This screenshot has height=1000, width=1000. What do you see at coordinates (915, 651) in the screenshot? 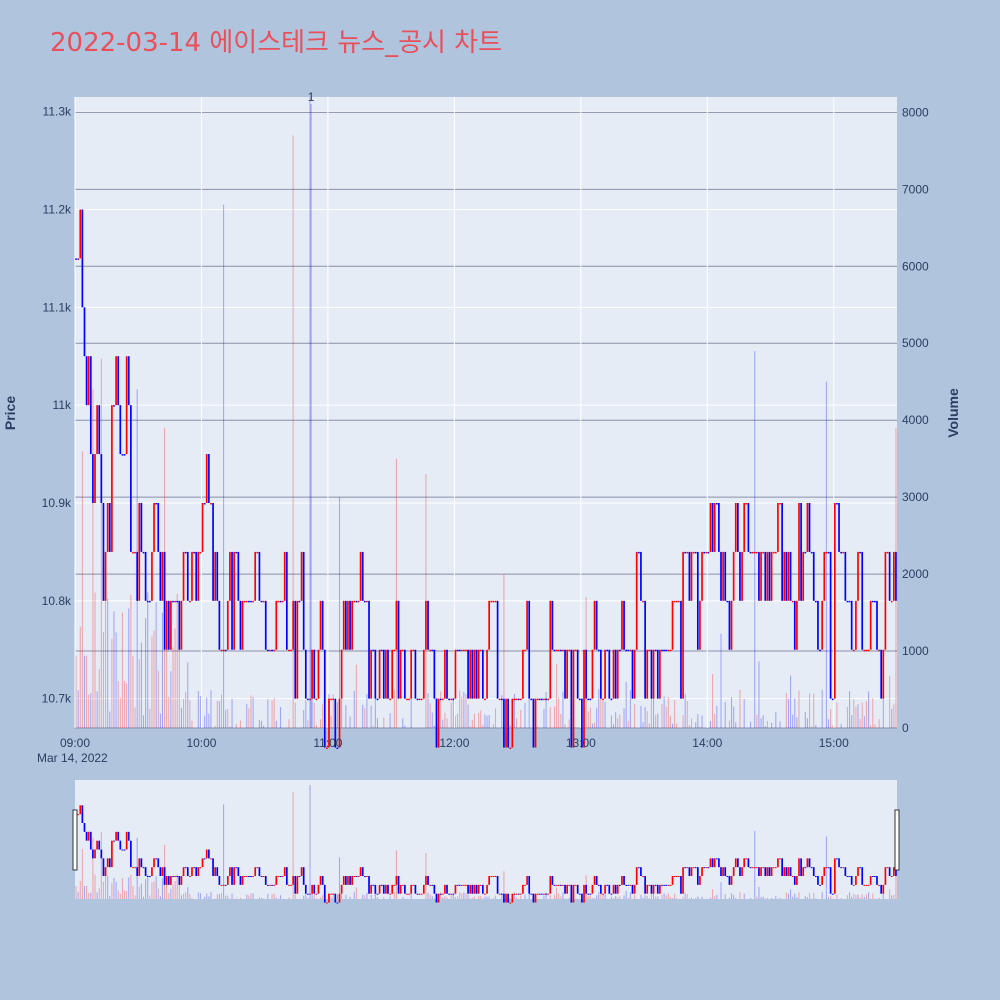
I see `volume-tick-label: 1000` at bounding box center [915, 651].